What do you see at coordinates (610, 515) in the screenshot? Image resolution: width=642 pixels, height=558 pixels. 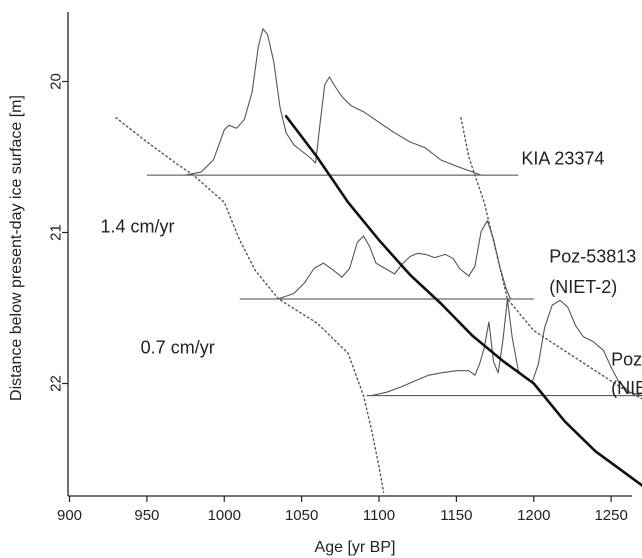 I see `x-tick-label: 1250` at bounding box center [610, 515].